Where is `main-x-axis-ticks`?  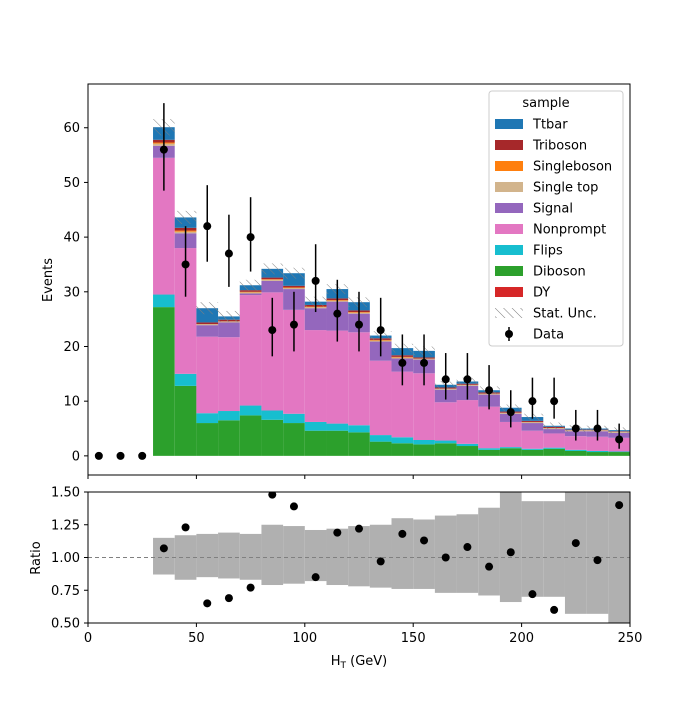 main-x-axis-ticks is located at coordinates (359, 477).